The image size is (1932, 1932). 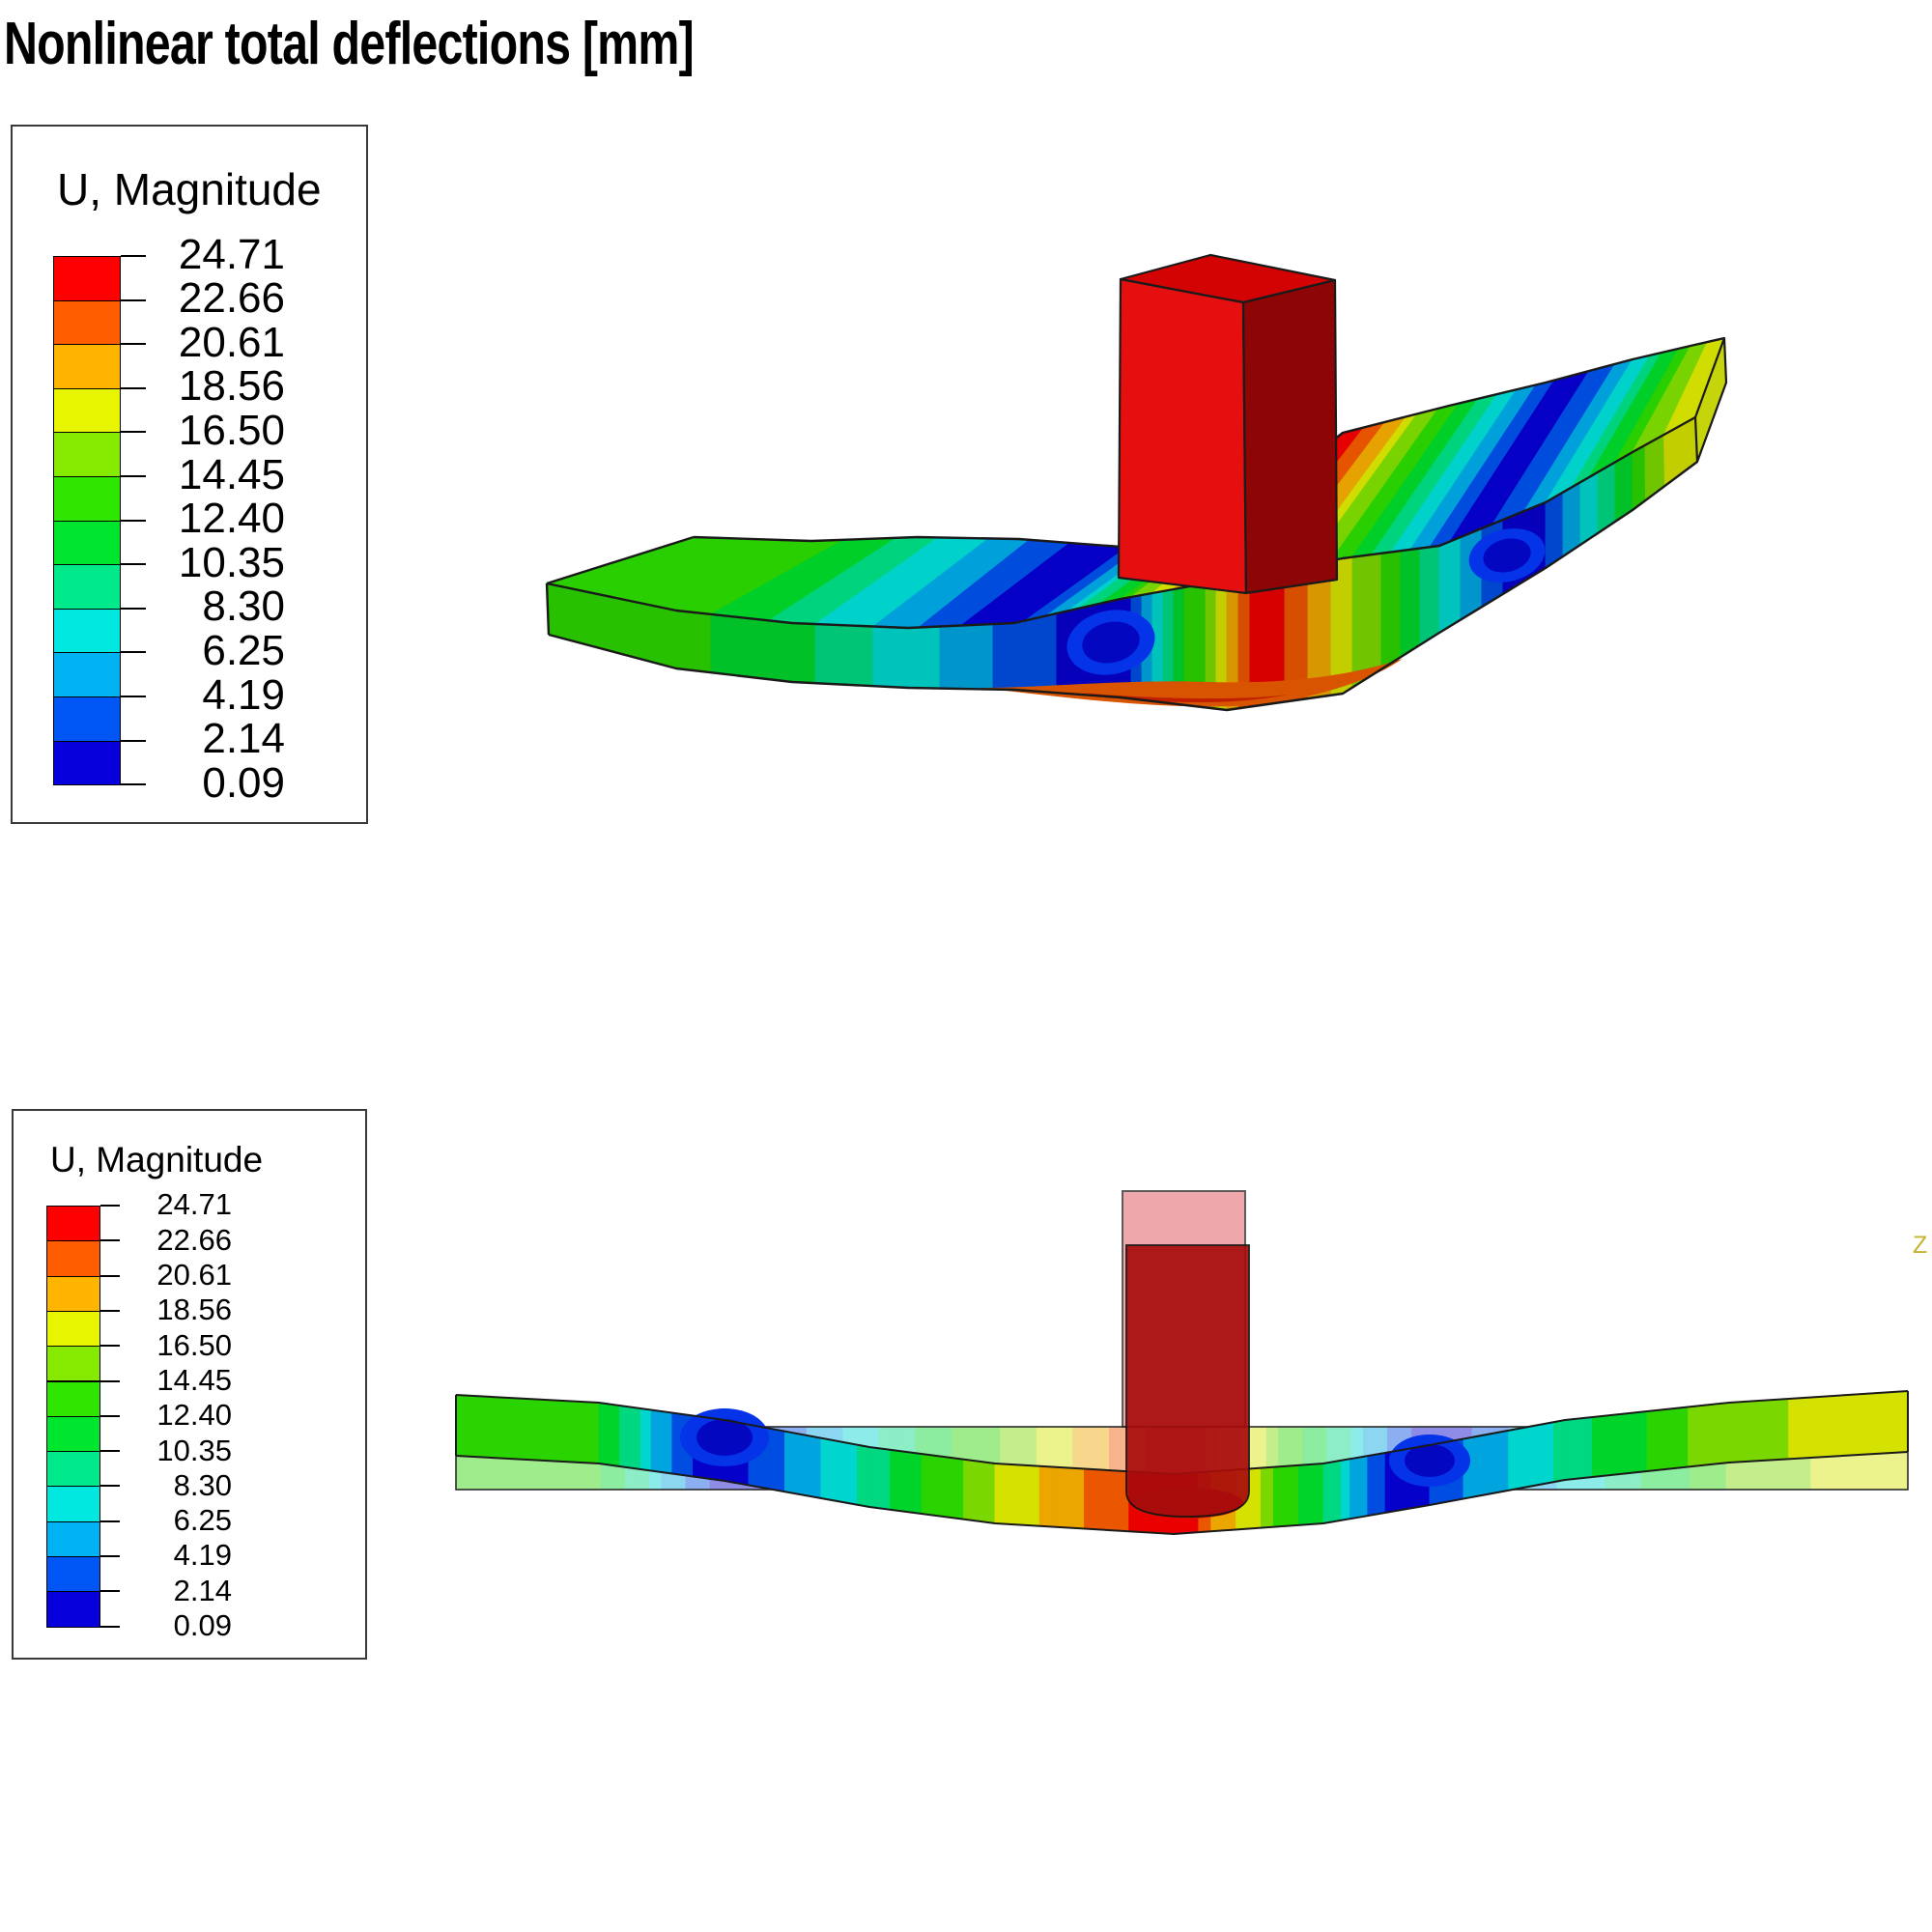 What do you see at coordinates (194, 1379) in the screenshot?
I see `legend-tick-label: 14.45` at bounding box center [194, 1379].